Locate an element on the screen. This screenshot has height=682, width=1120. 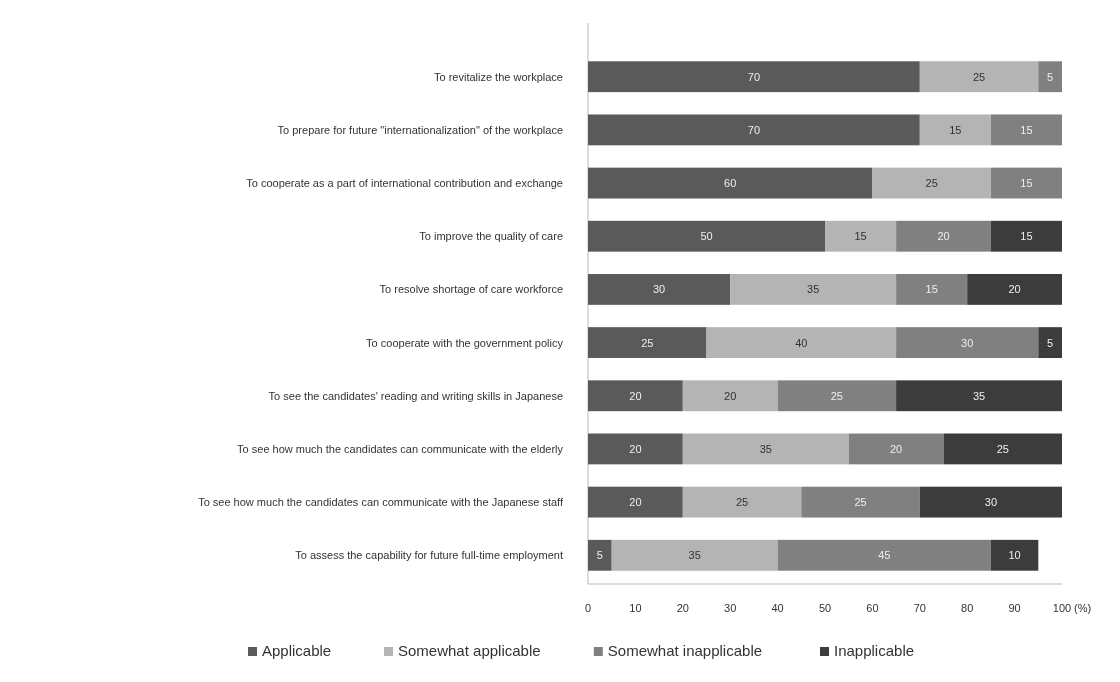
x-tick-label: 10 is located at coordinates (635, 608).